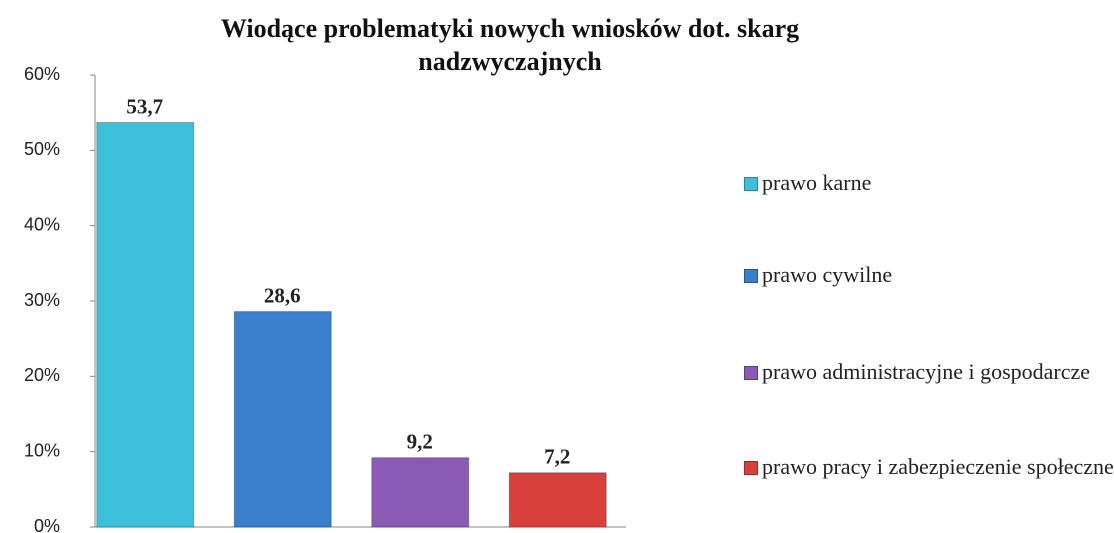 Image resolution: width=1114 pixels, height=533 pixels. I want to click on legend-label: prawo administracyjne i gospodarcze, so click(926, 371).